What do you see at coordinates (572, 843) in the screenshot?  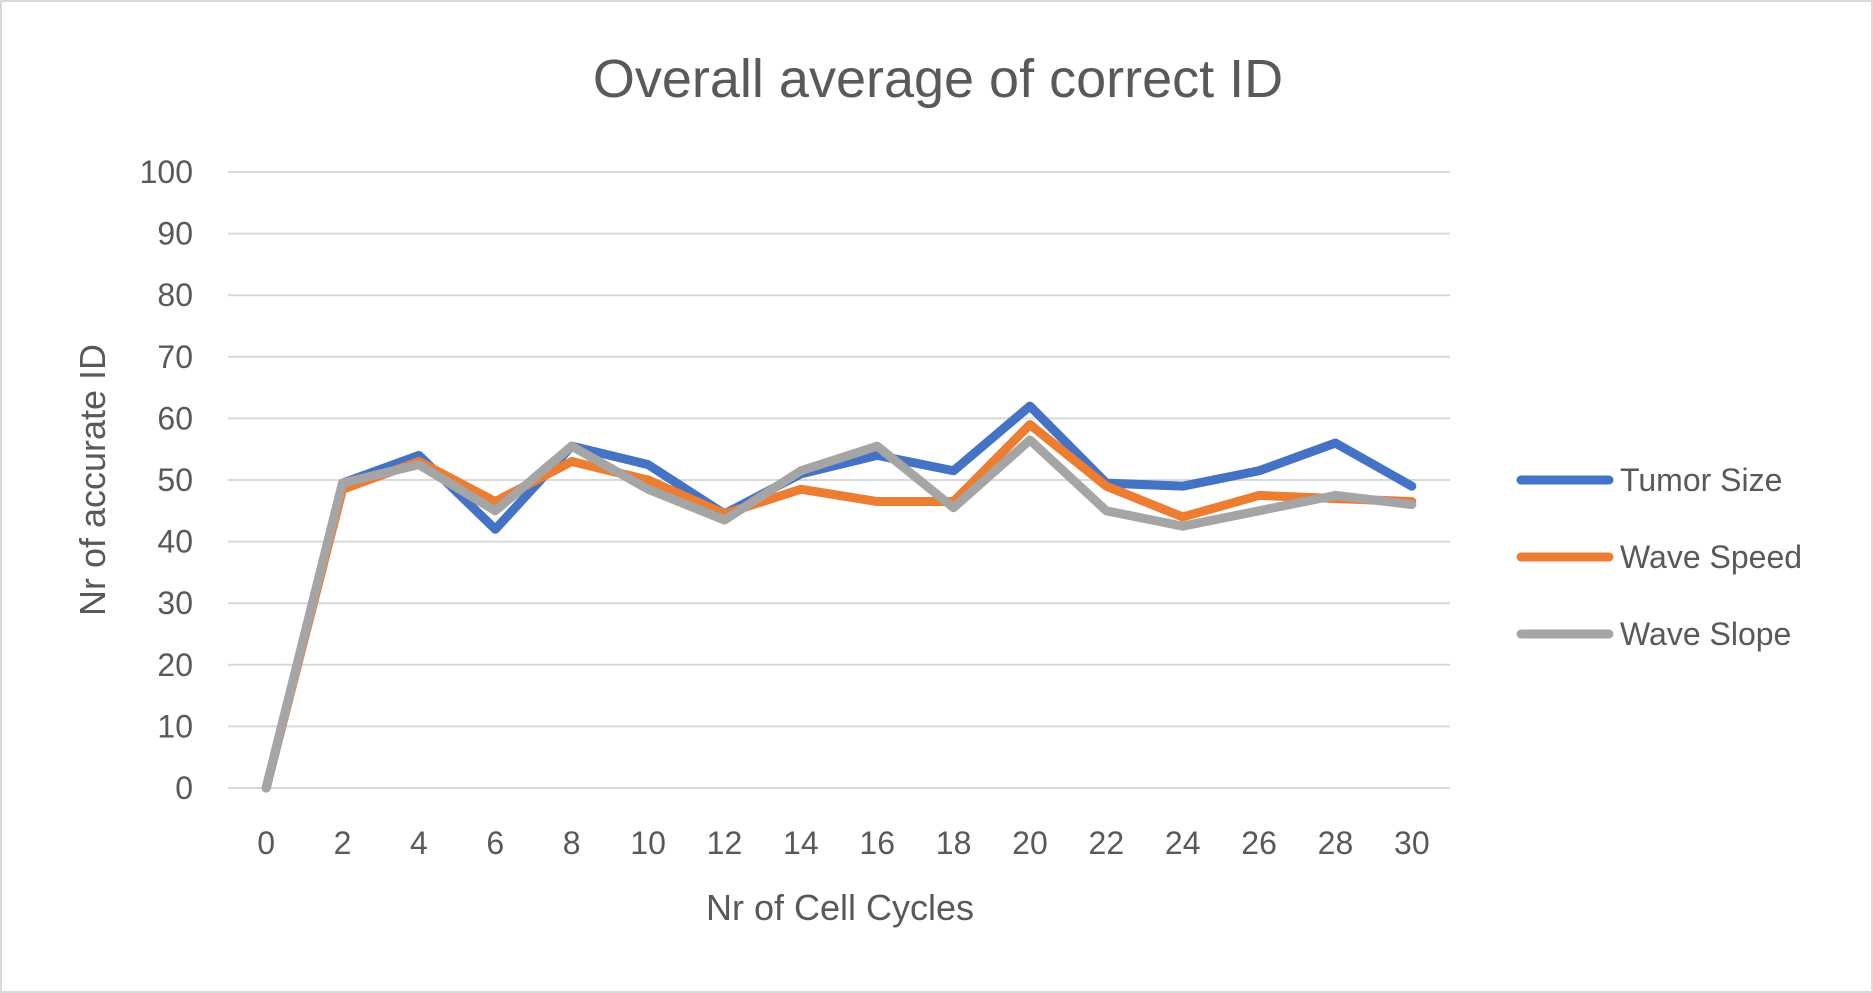 I see `x-tick-label: 8` at bounding box center [572, 843].